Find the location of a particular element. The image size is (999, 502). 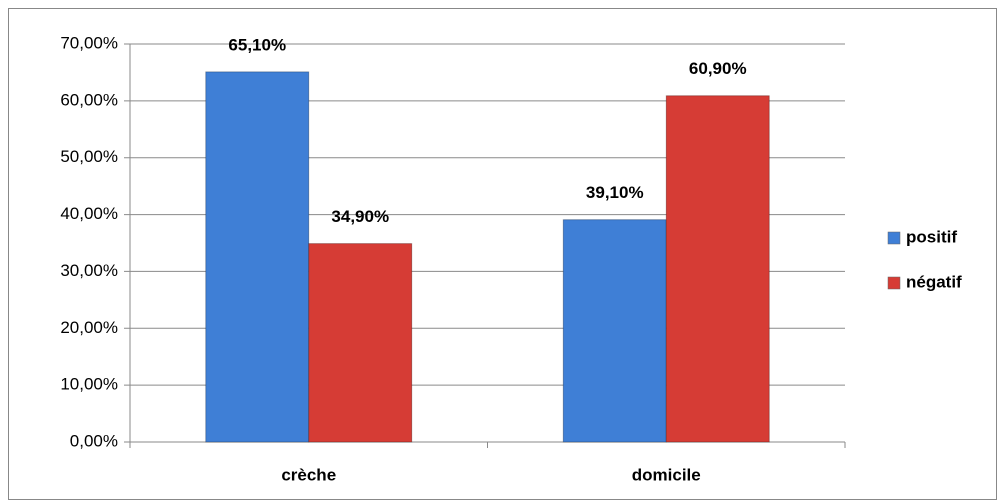

y-tick-label: 30,00% is located at coordinates (89, 270).